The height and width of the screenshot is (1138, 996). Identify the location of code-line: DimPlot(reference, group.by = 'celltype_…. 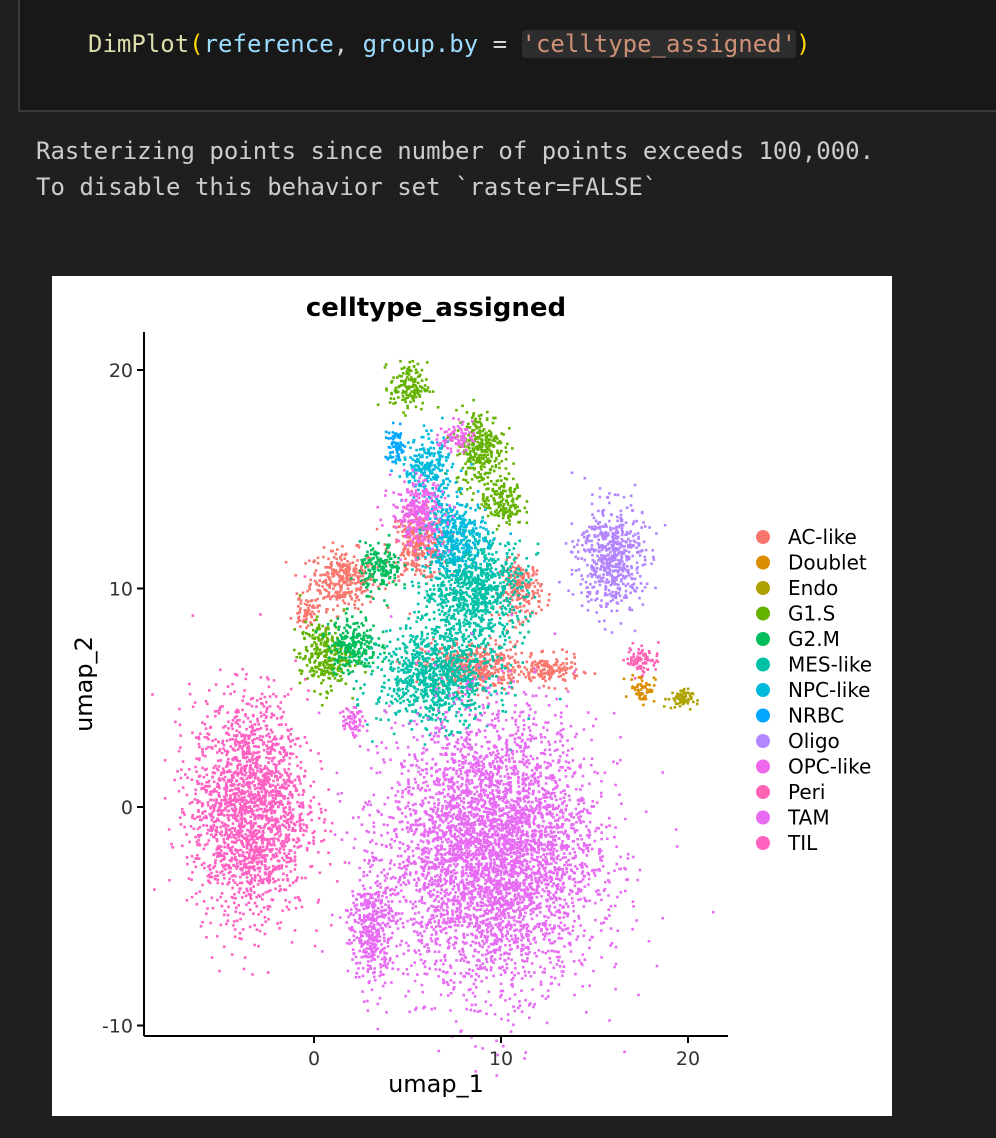
(449, 44).